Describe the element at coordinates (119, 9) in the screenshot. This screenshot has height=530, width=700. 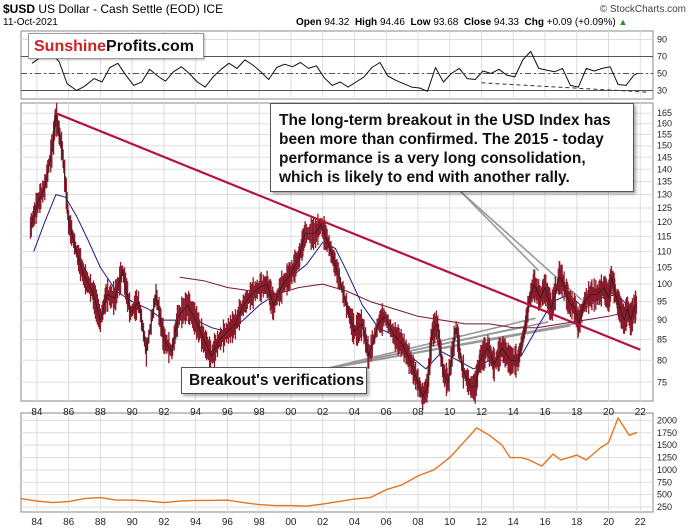
I see `instrument-name: US Dollar - Cash Settle (EOD)` at that location.